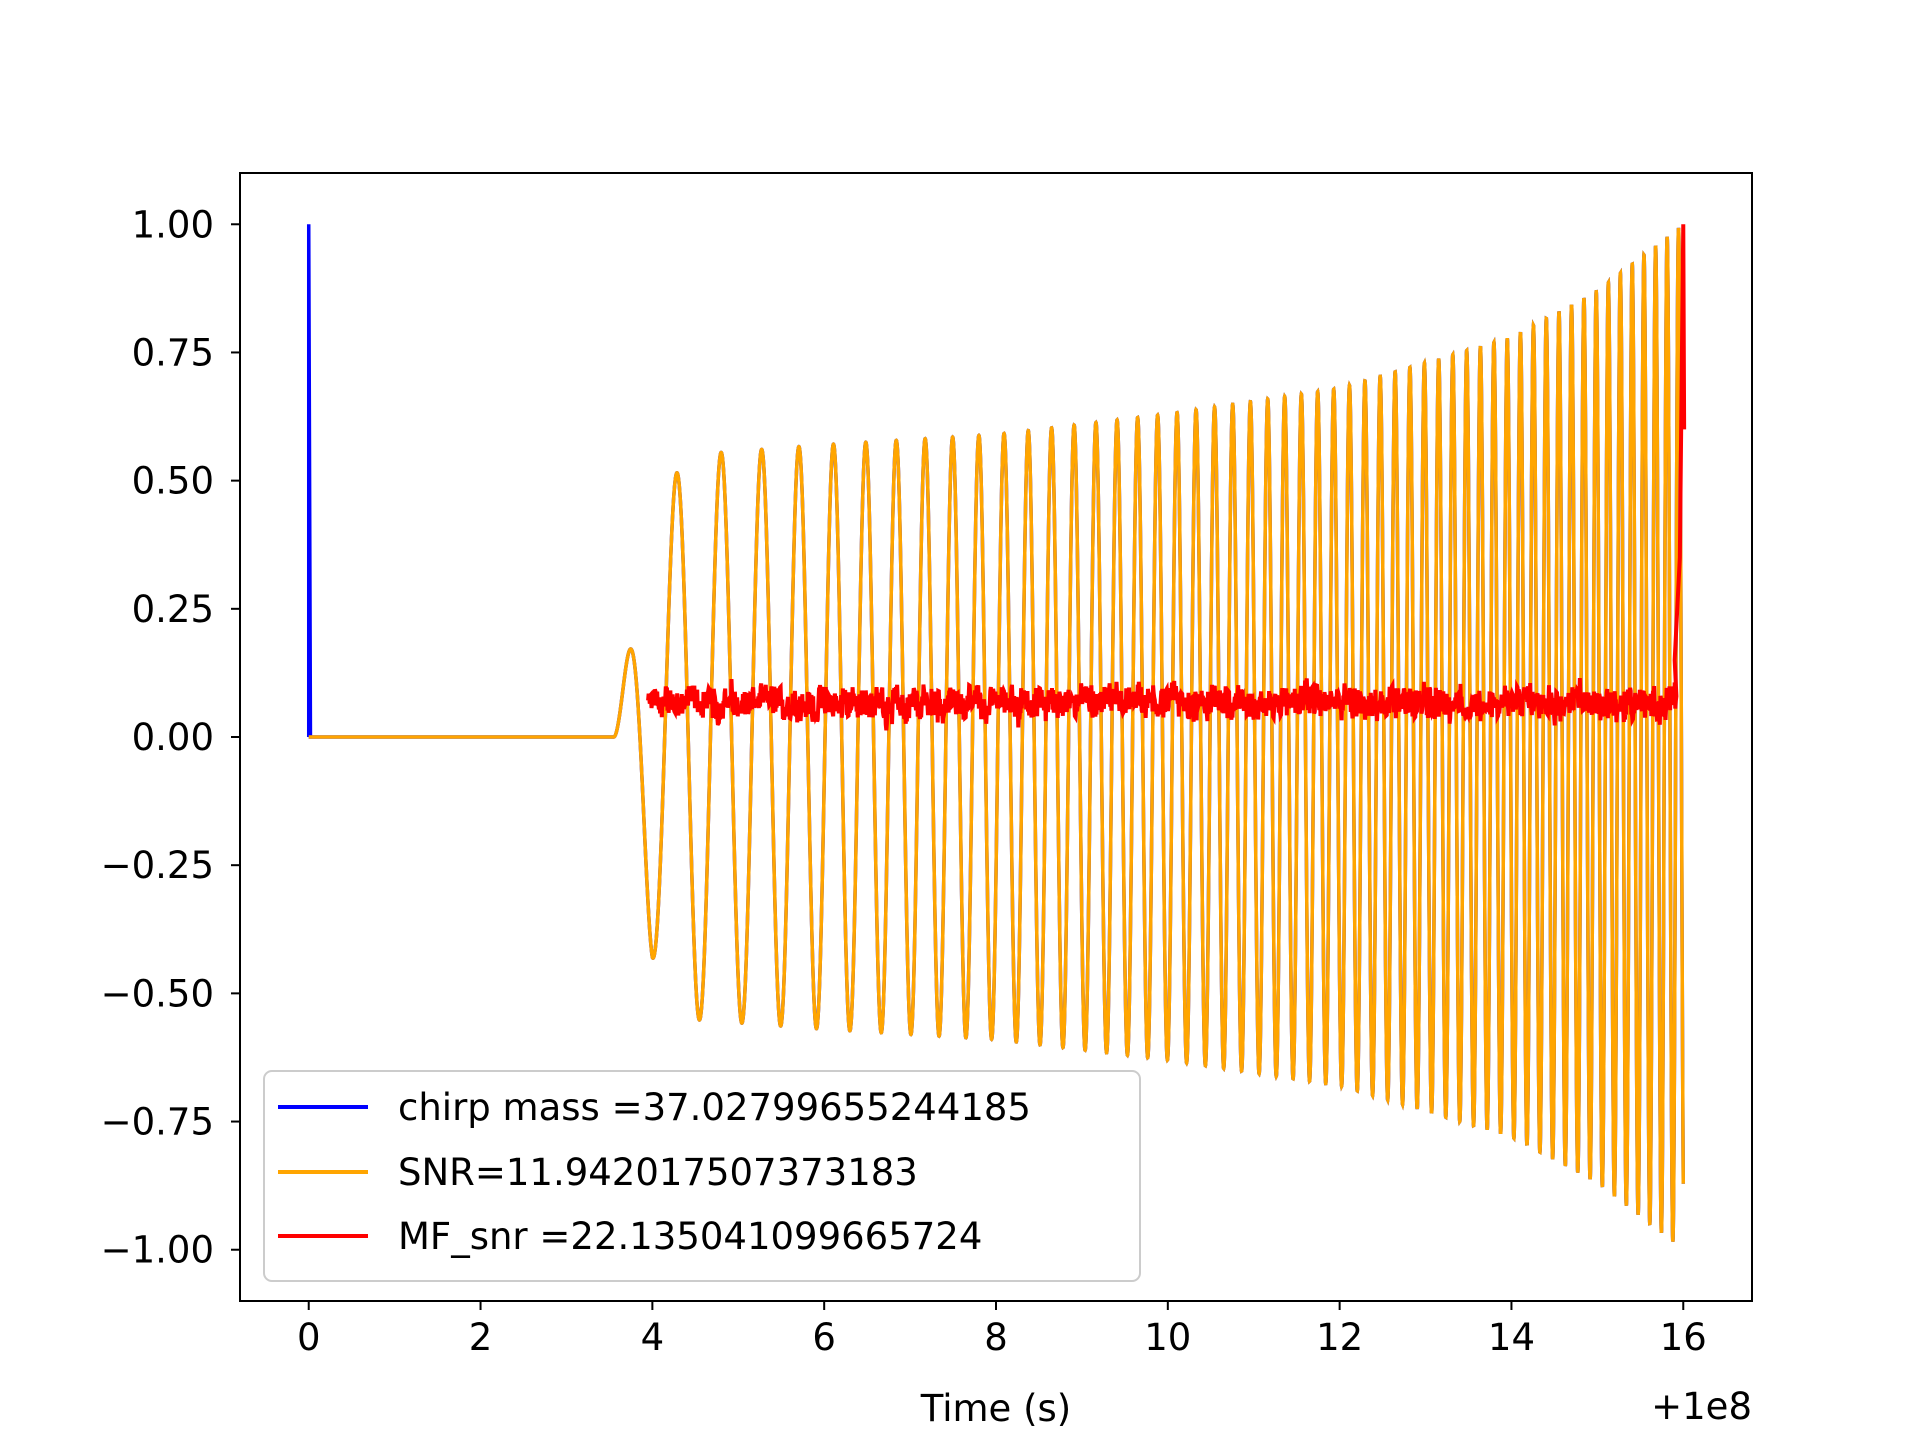 Image resolution: width=1920 pixels, height=1440 pixels. Describe the element at coordinates (481, 1337) in the screenshot. I see `x-tick-label: 2` at that location.